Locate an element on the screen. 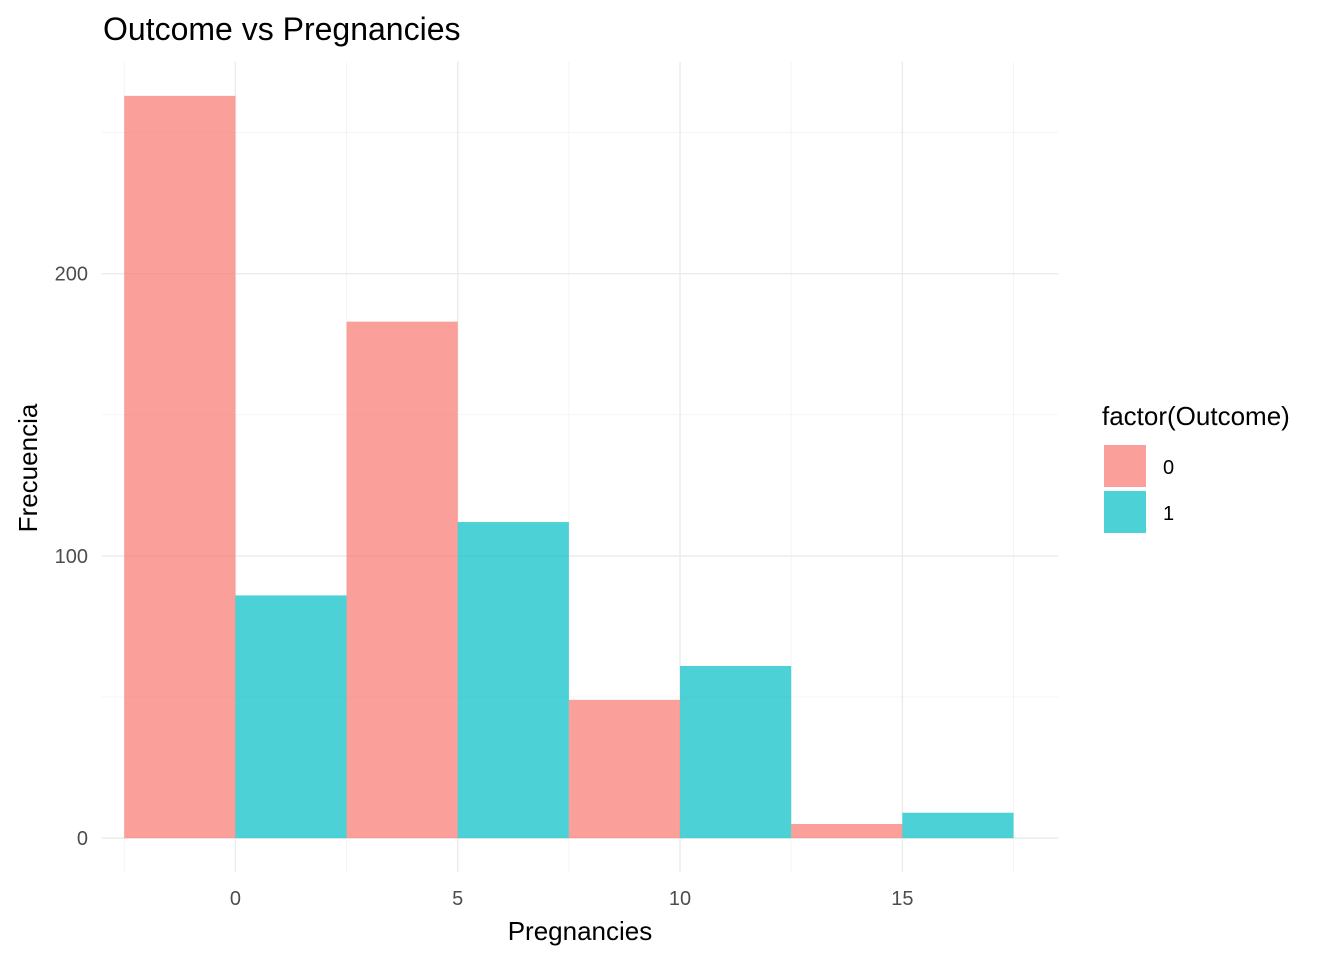 The image size is (1344, 960). x-axis-title: Pregnancies is located at coordinates (580, 931).